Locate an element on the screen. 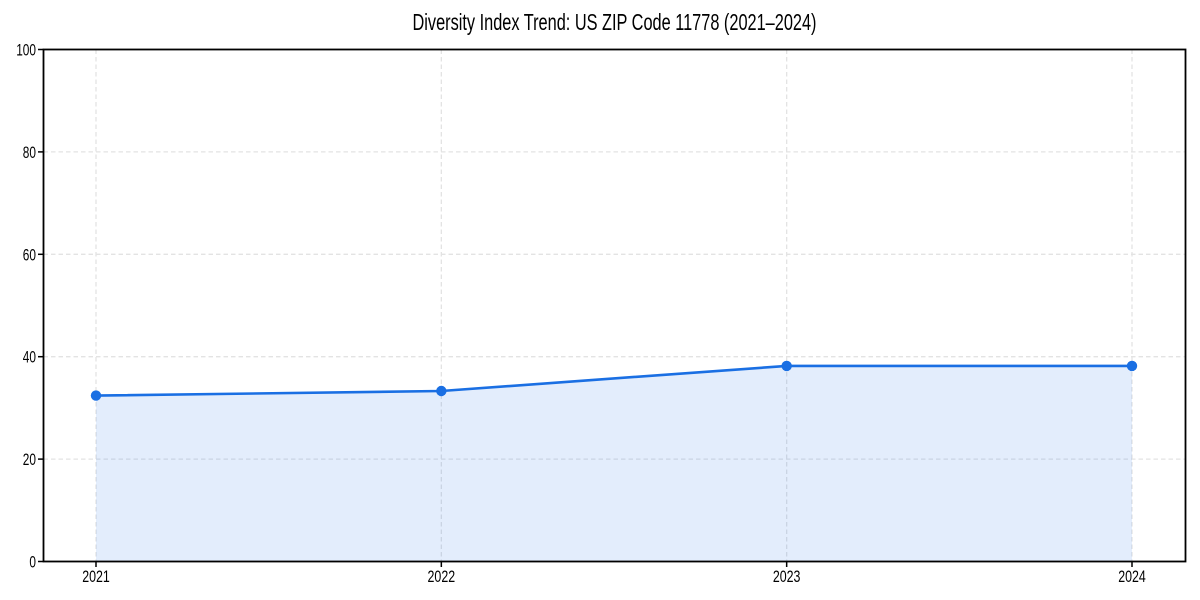 This screenshot has height=600, width=1200. trend-line is located at coordinates (614, 380).